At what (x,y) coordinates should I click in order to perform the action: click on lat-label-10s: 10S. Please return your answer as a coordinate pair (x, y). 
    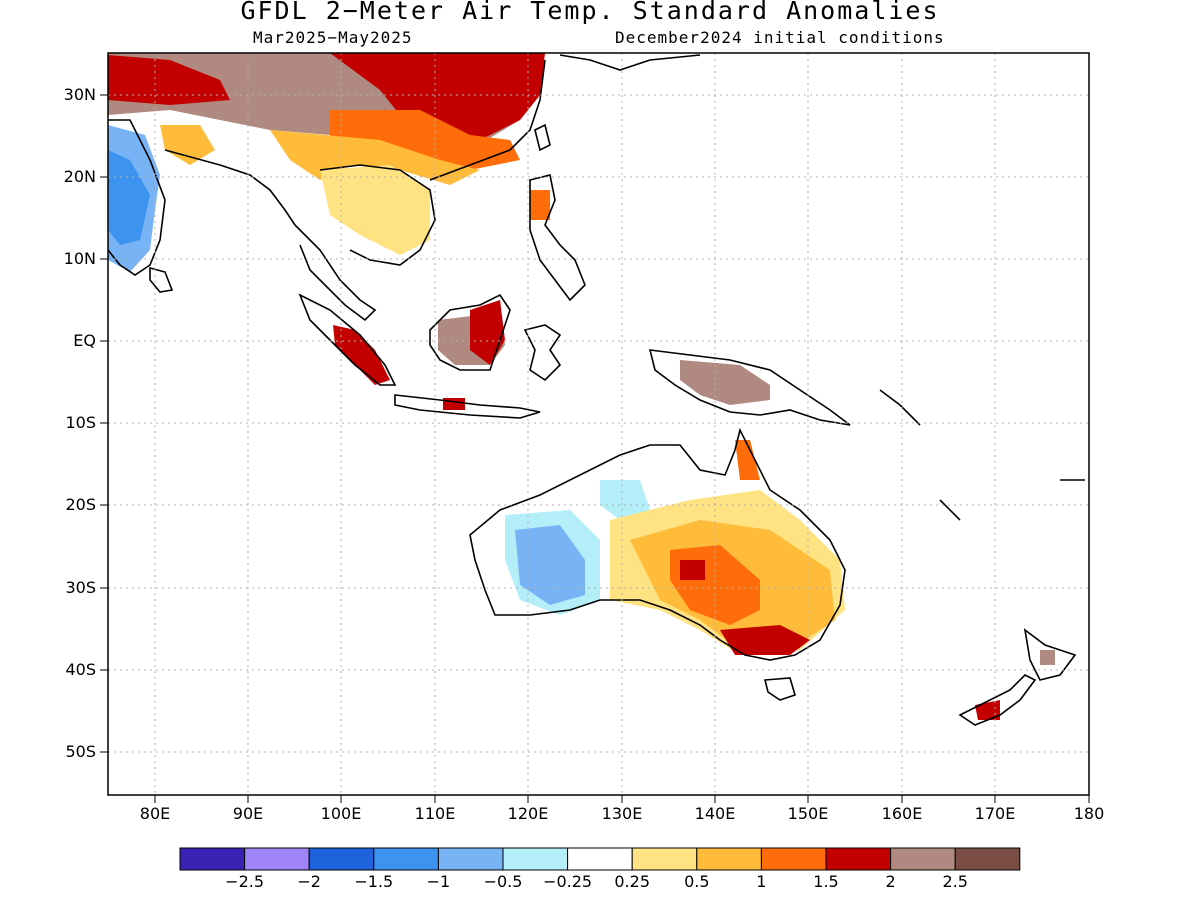
    Looking at the image, I should click on (80, 422).